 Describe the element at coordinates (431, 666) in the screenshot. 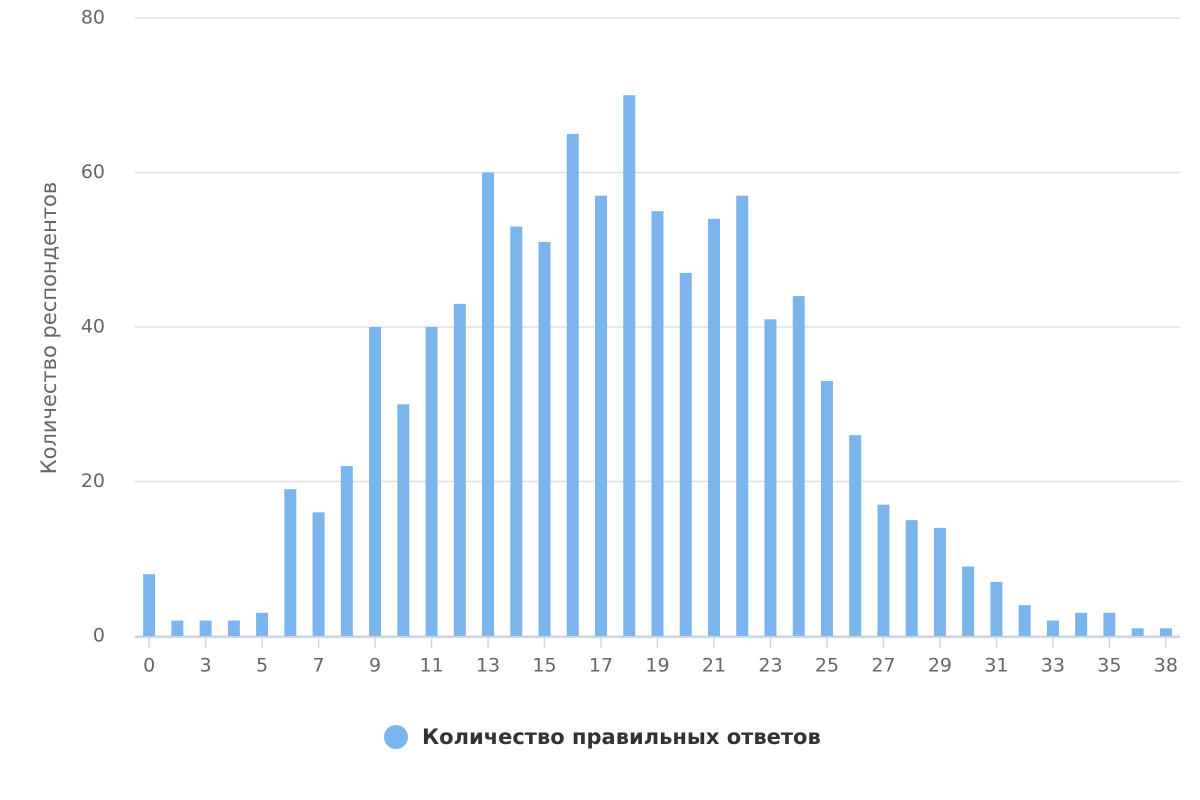

I see `x-tick-label: 11` at that location.